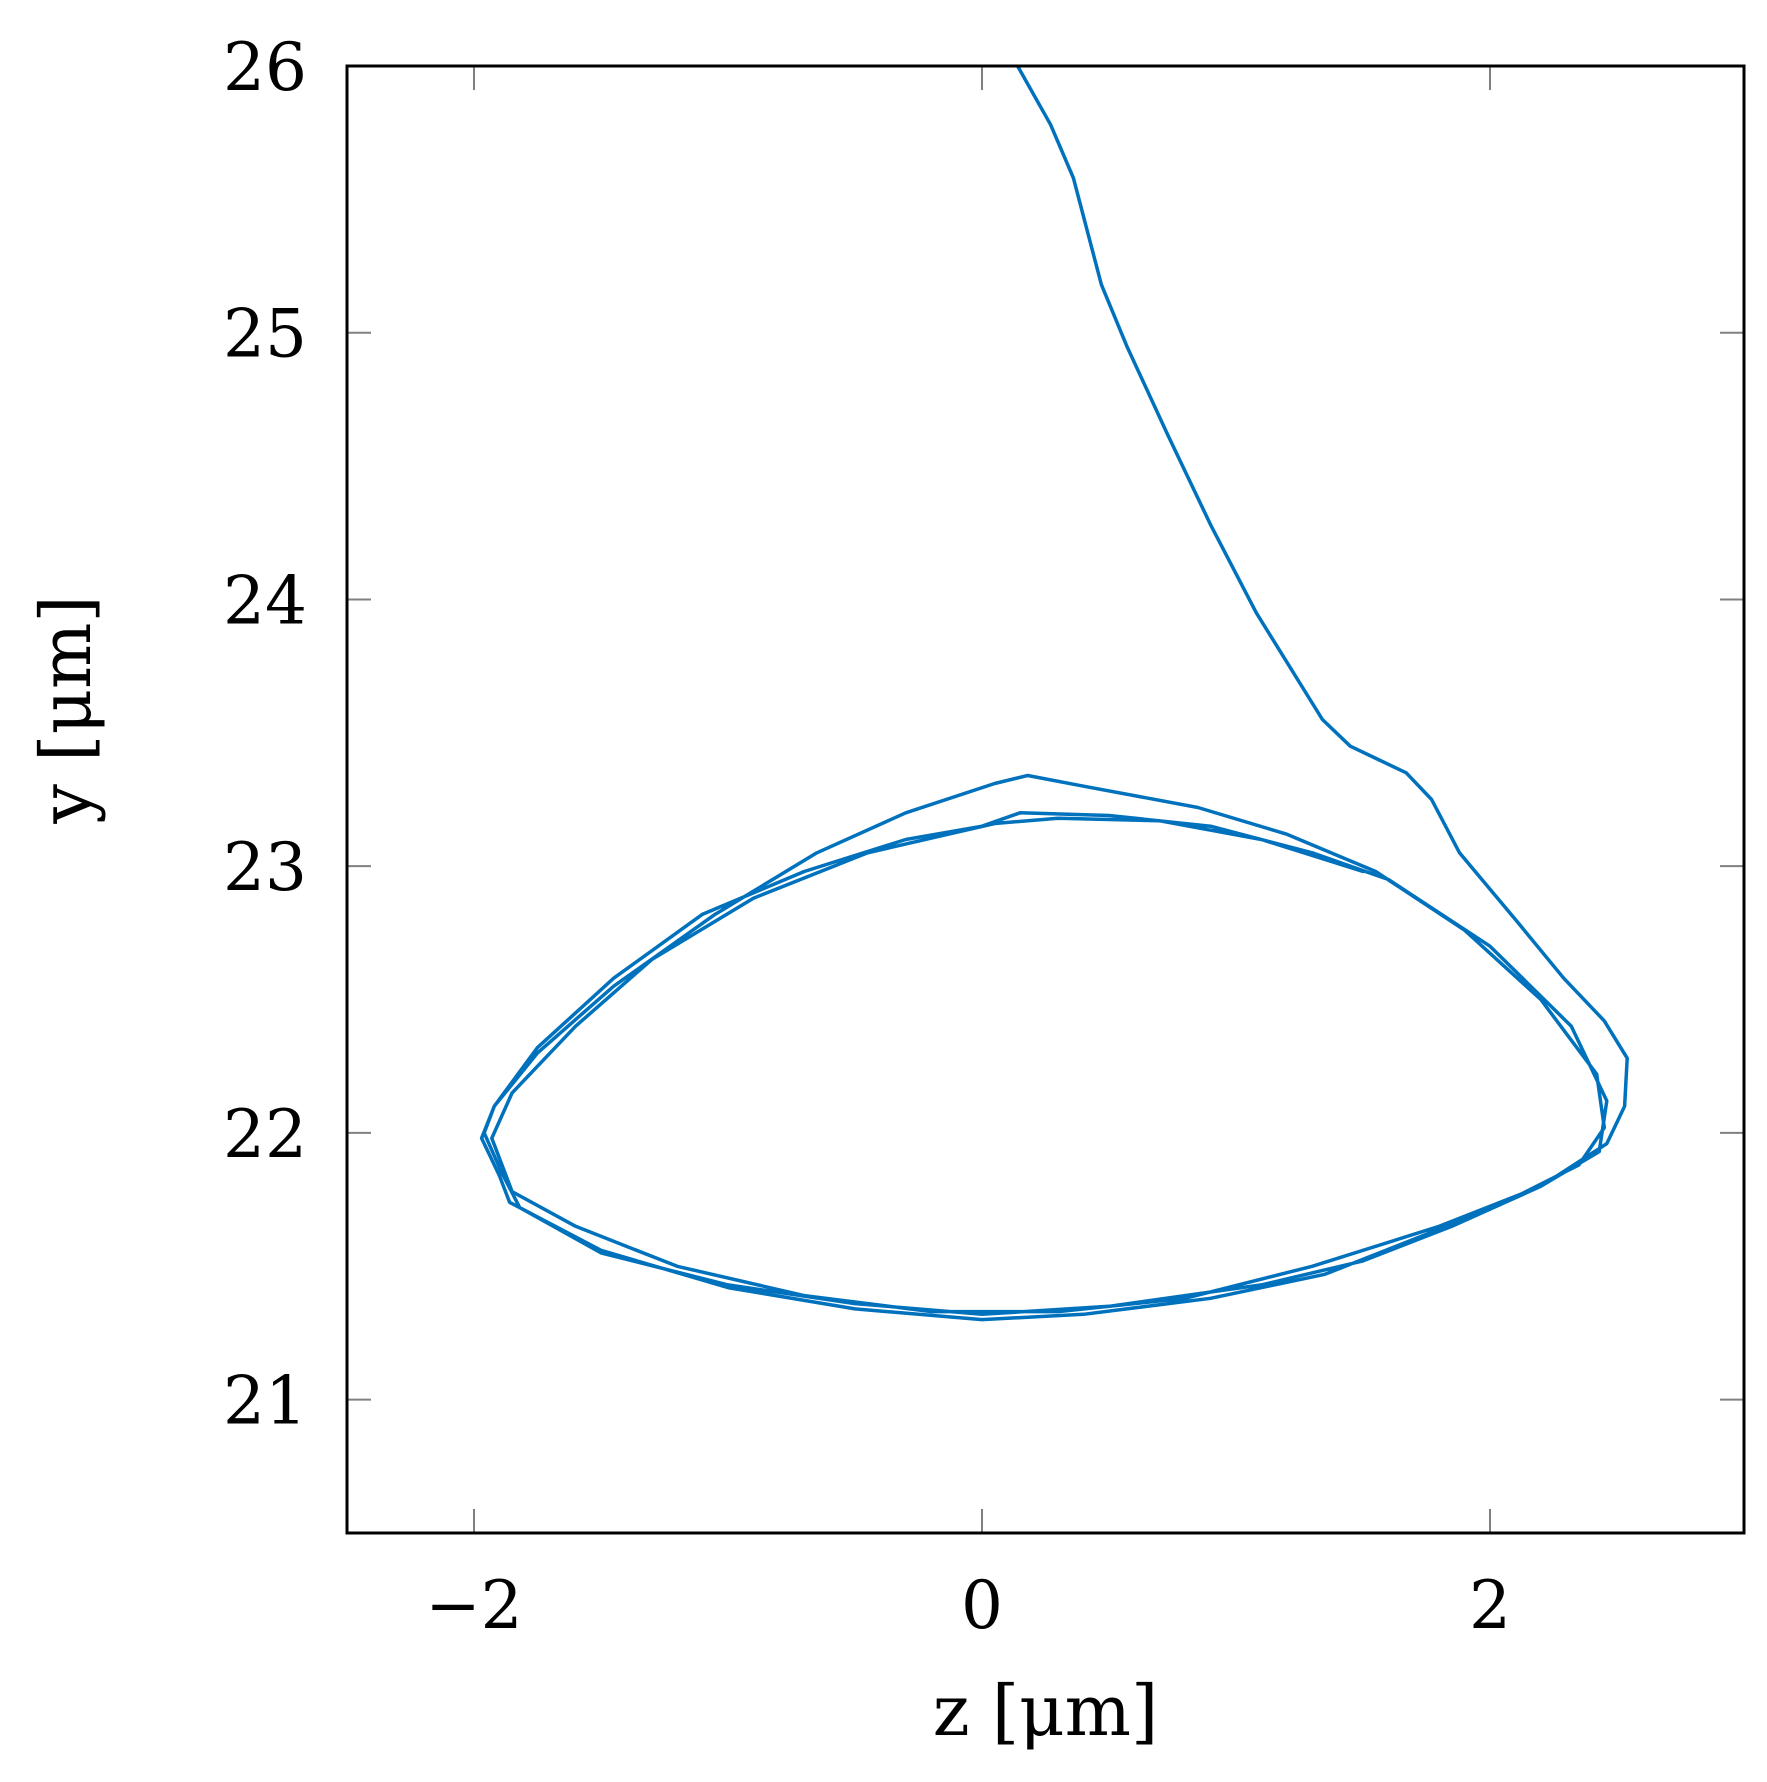  Describe the element at coordinates (265, 1134) in the screenshot. I see `y-tick-label: 22` at that location.